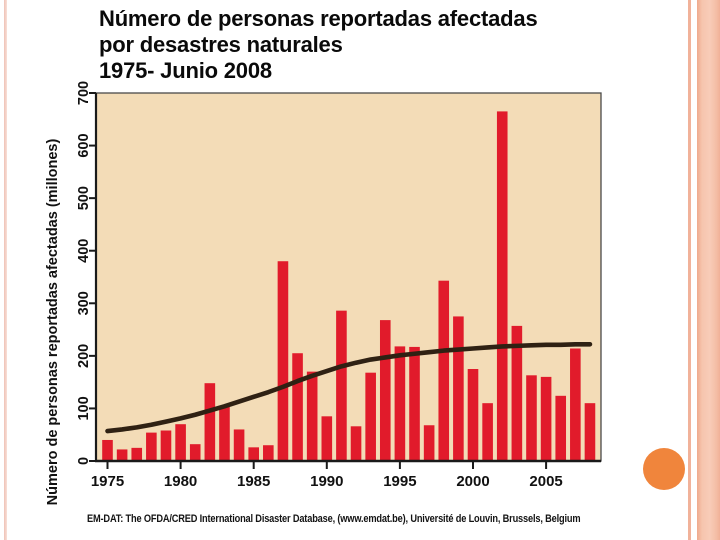 This screenshot has height=540, width=720. What do you see at coordinates (283, 361) in the screenshot?
I see `bar-1987` at bounding box center [283, 361].